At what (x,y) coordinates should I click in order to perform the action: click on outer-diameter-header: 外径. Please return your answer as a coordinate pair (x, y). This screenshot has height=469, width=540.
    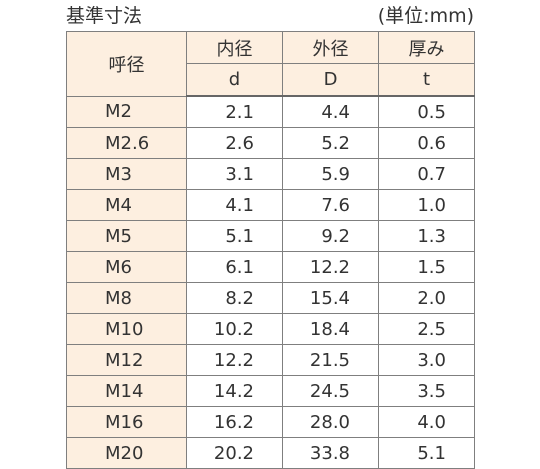
    Looking at the image, I should click on (330, 47).